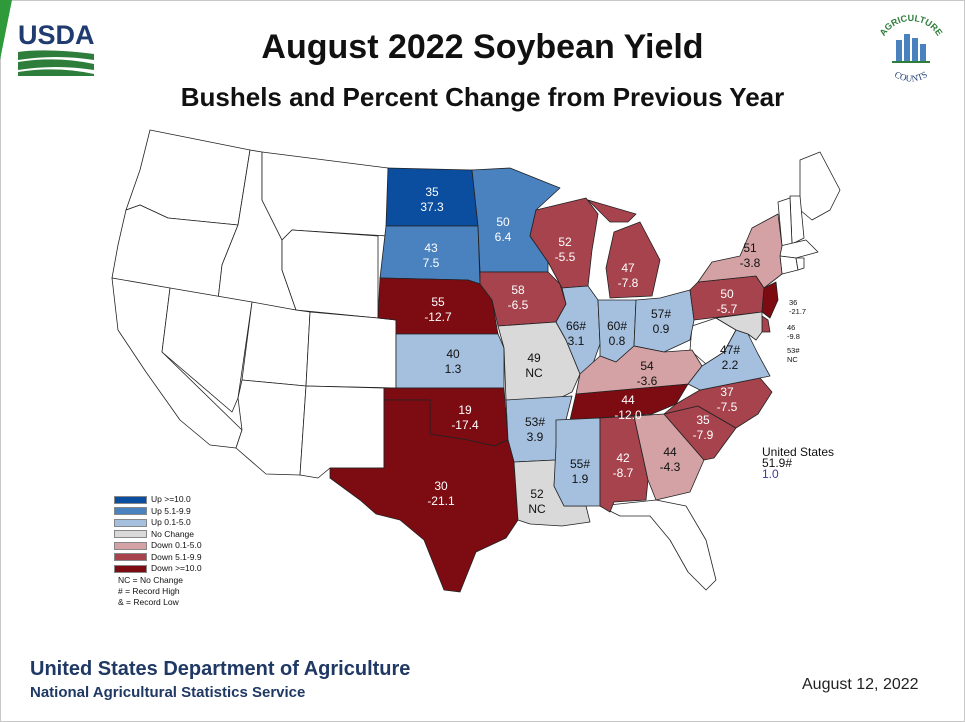  What do you see at coordinates (860, 684) in the screenshot?
I see `release-date: August 12, 2022` at bounding box center [860, 684].